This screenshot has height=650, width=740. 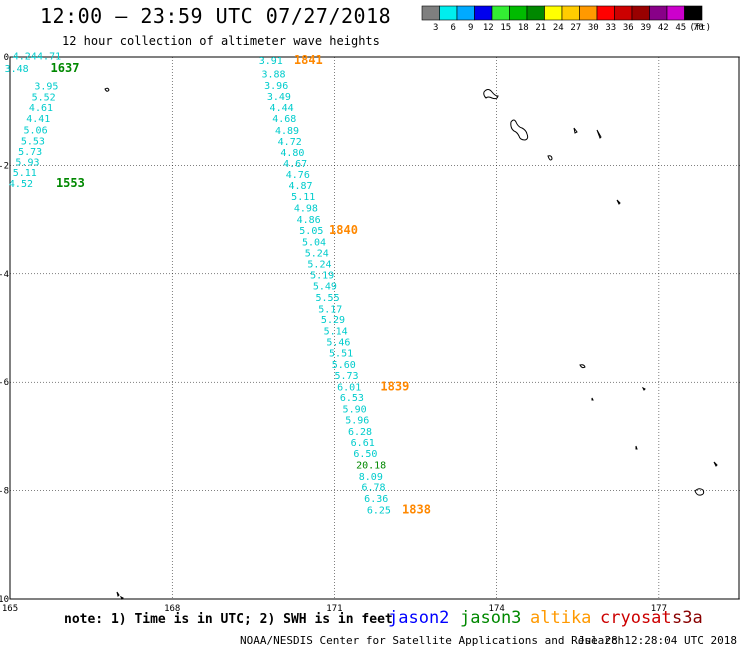 What do you see at coordinates (357, 420) in the screenshot?
I see `swh-value-label: 5.96` at bounding box center [357, 420].